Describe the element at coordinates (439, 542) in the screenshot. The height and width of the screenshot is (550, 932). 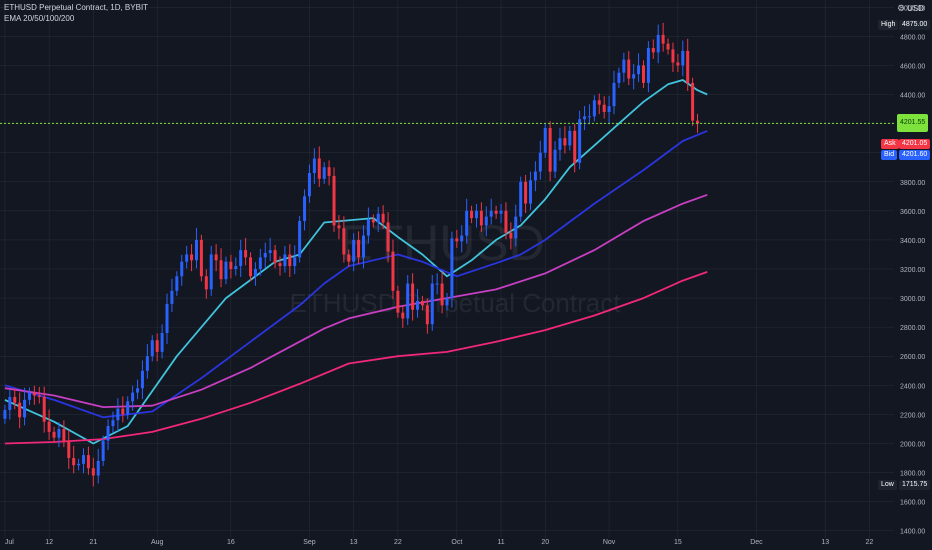
I see `time-axis: Jul 12 21 Aug 16 Sep 13 22 Oct 11 20 Nov 15 Dec 13 22` at that location.